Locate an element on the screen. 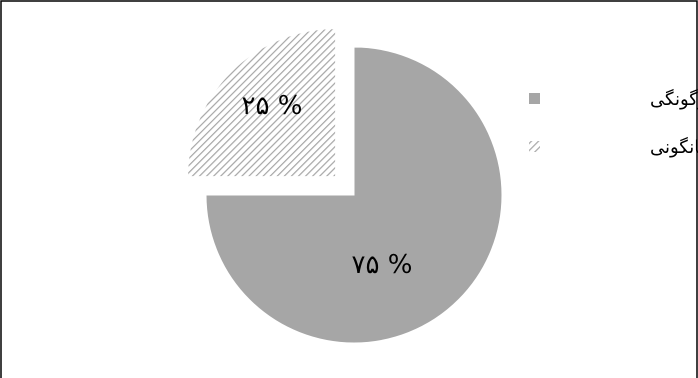 Image resolution: width=698 pixels, height=378 pixels. legend-label-0: دگرگونگی is located at coordinates (674, 99).